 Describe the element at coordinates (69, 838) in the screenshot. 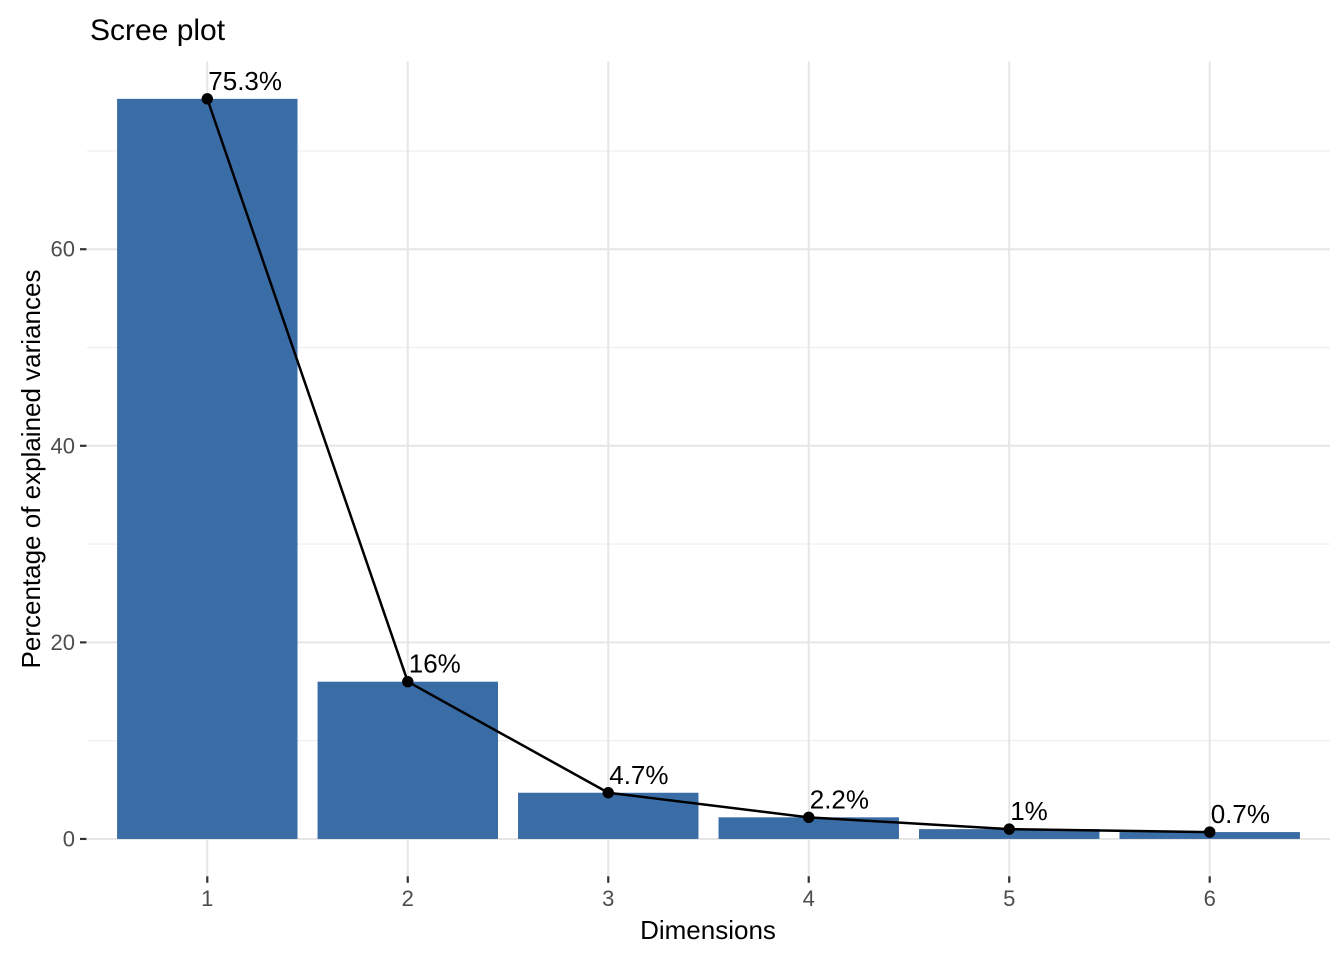

I see `y-tick-label: 0` at that location.